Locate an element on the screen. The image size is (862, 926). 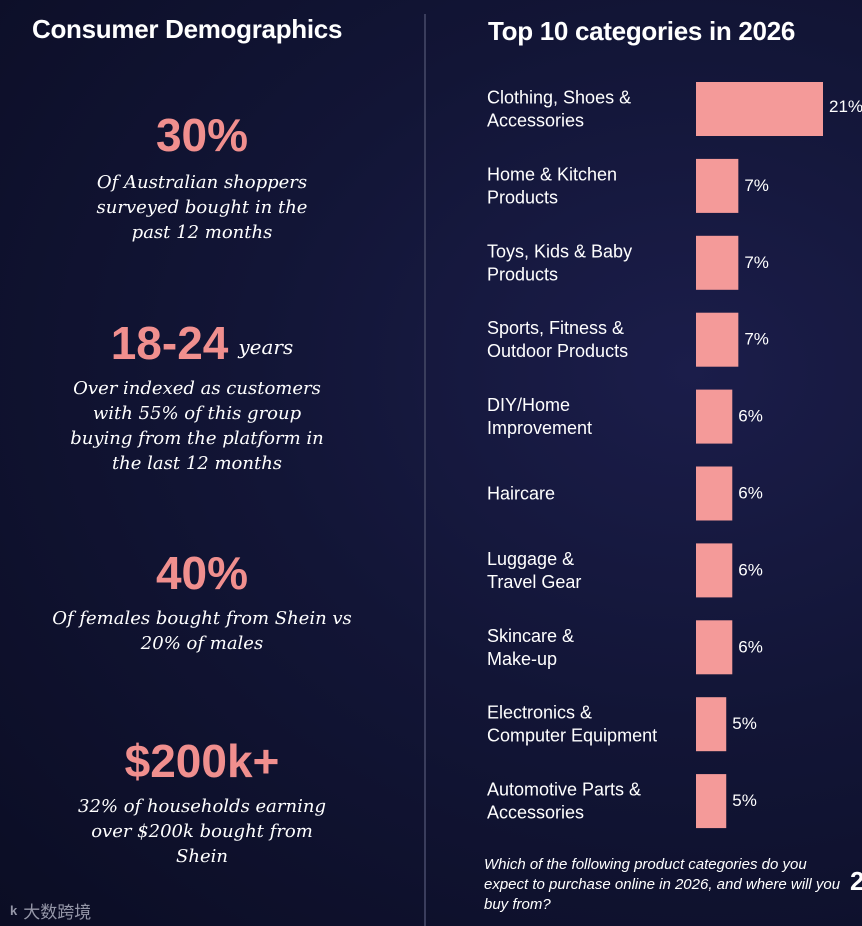
category-label-3: Sports, Fitness & Outdoor Products is located at coordinates (557, 339).